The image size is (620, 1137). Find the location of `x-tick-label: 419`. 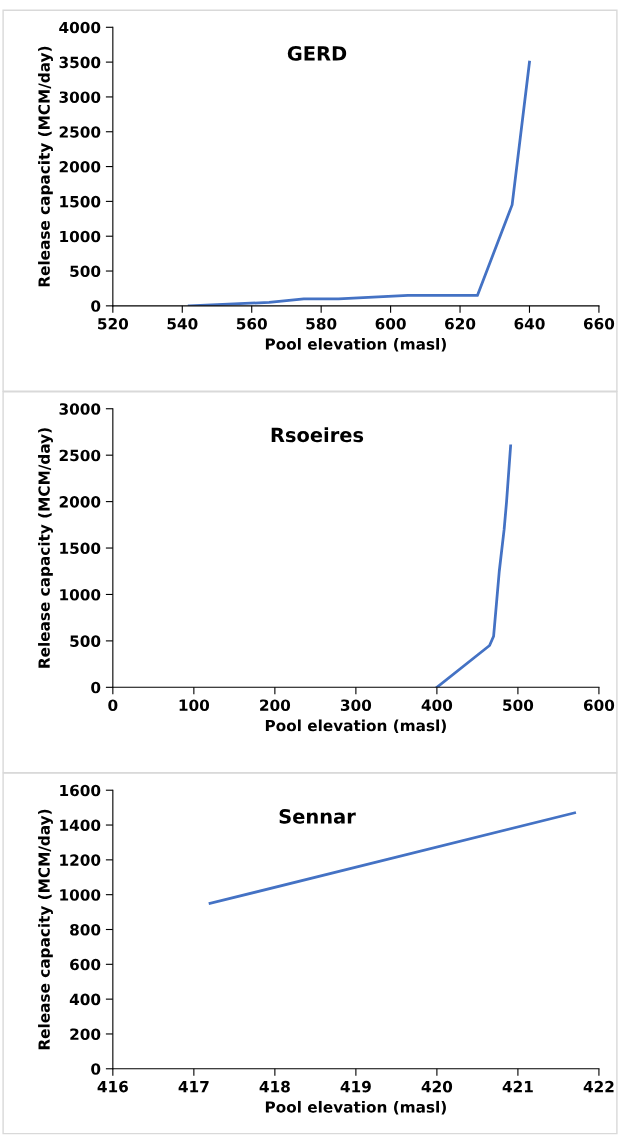

x-tick-label: 419 is located at coordinates (355, 1086).